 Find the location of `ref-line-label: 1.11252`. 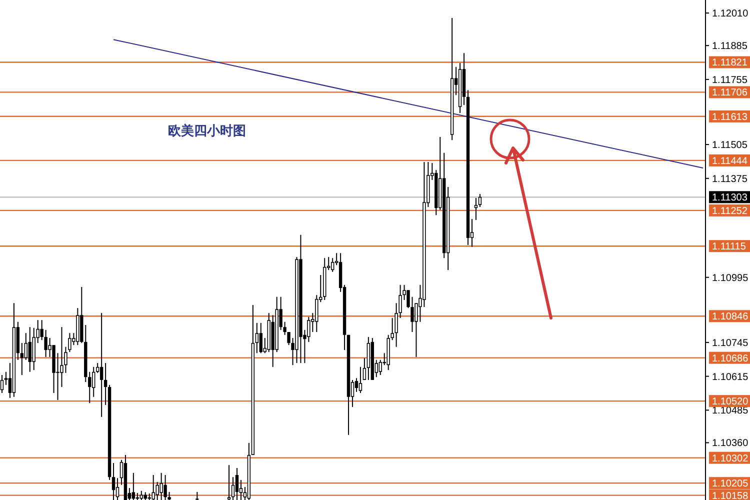

ref-line-label: 1.11252 is located at coordinates (730, 211).